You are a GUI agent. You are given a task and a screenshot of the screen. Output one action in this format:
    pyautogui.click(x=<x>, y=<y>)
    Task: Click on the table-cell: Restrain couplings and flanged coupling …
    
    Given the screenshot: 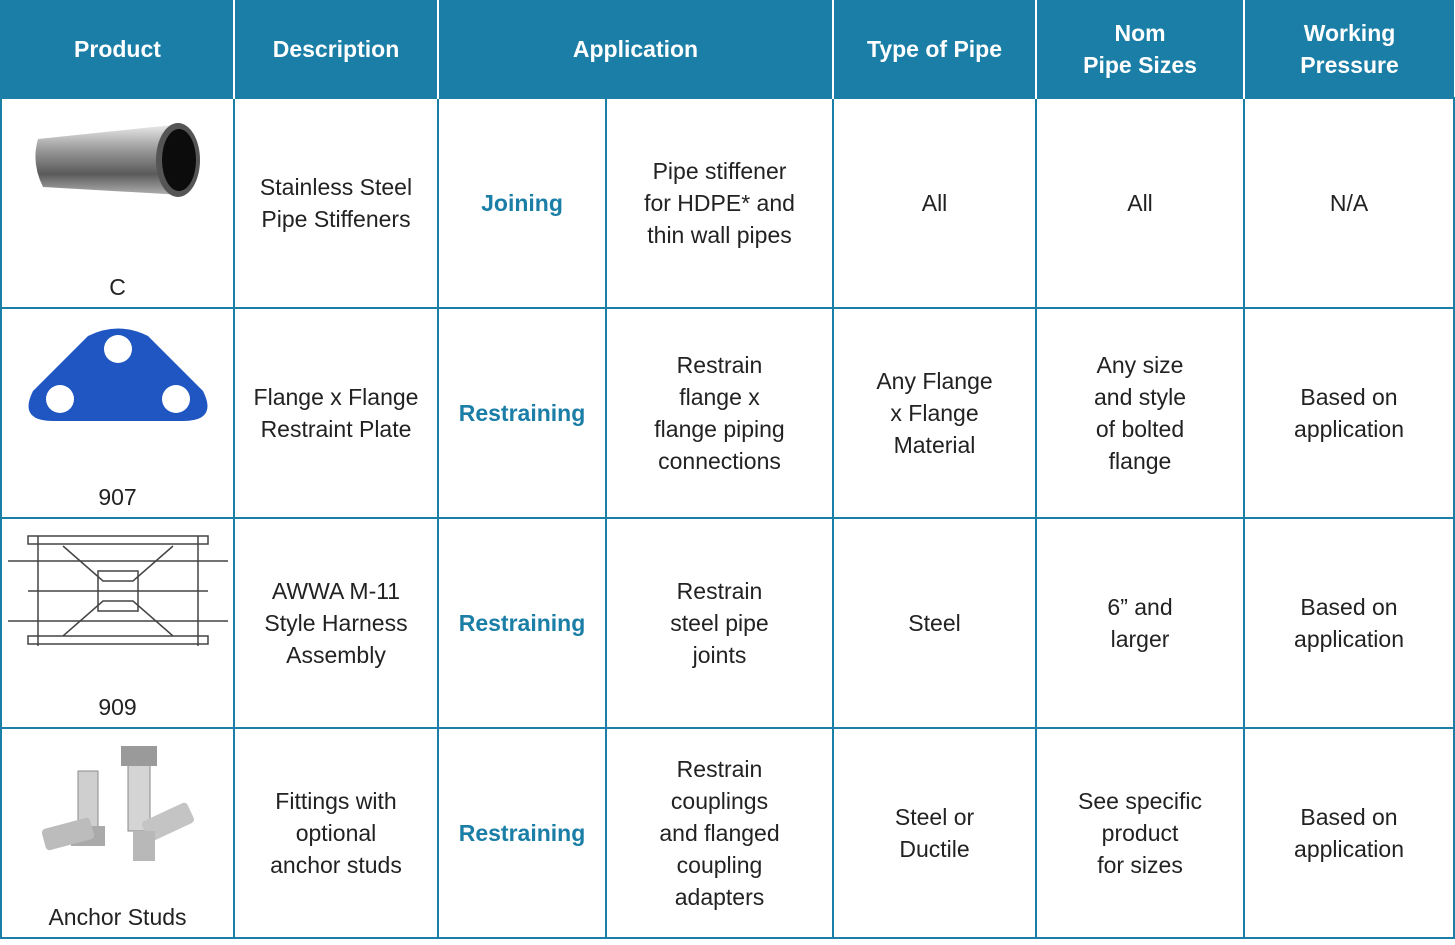 What is the action you would take?
    pyautogui.click(x=719, y=833)
    